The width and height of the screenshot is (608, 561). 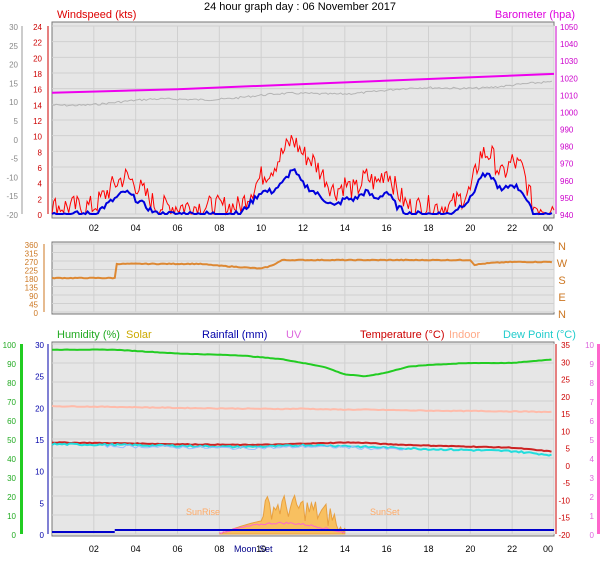 What do you see at coordinates (563, 440) in the screenshot?
I see `temperature-axis-ticks: 35 30 25 20 15 10 5 0 -5 -10 -15 -20` at bounding box center [563, 440].